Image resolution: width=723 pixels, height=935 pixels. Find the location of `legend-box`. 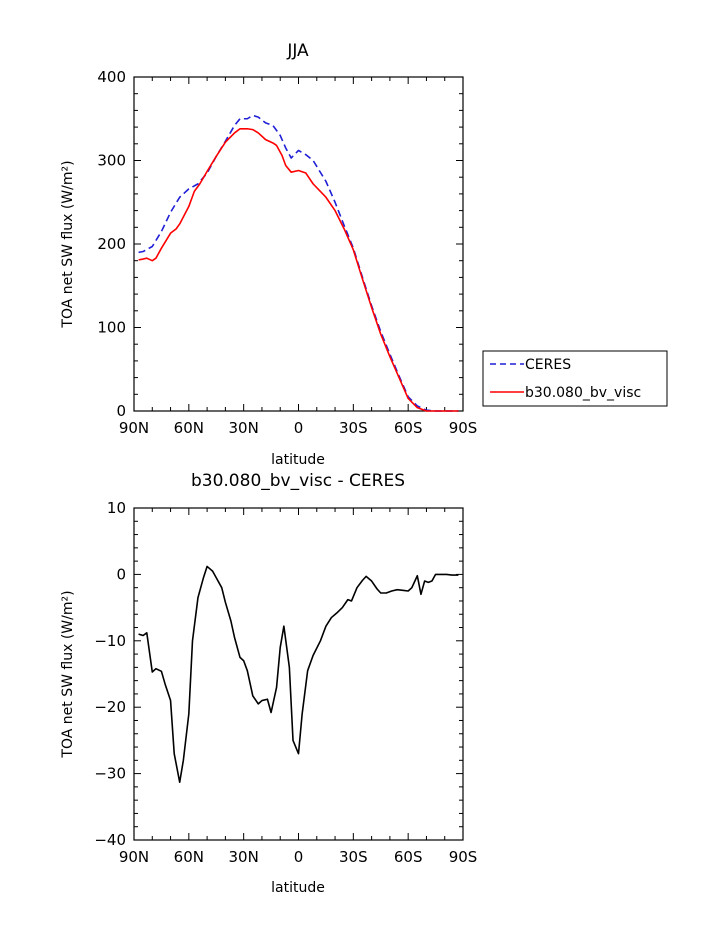

legend-box is located at coordinates (575, 378).